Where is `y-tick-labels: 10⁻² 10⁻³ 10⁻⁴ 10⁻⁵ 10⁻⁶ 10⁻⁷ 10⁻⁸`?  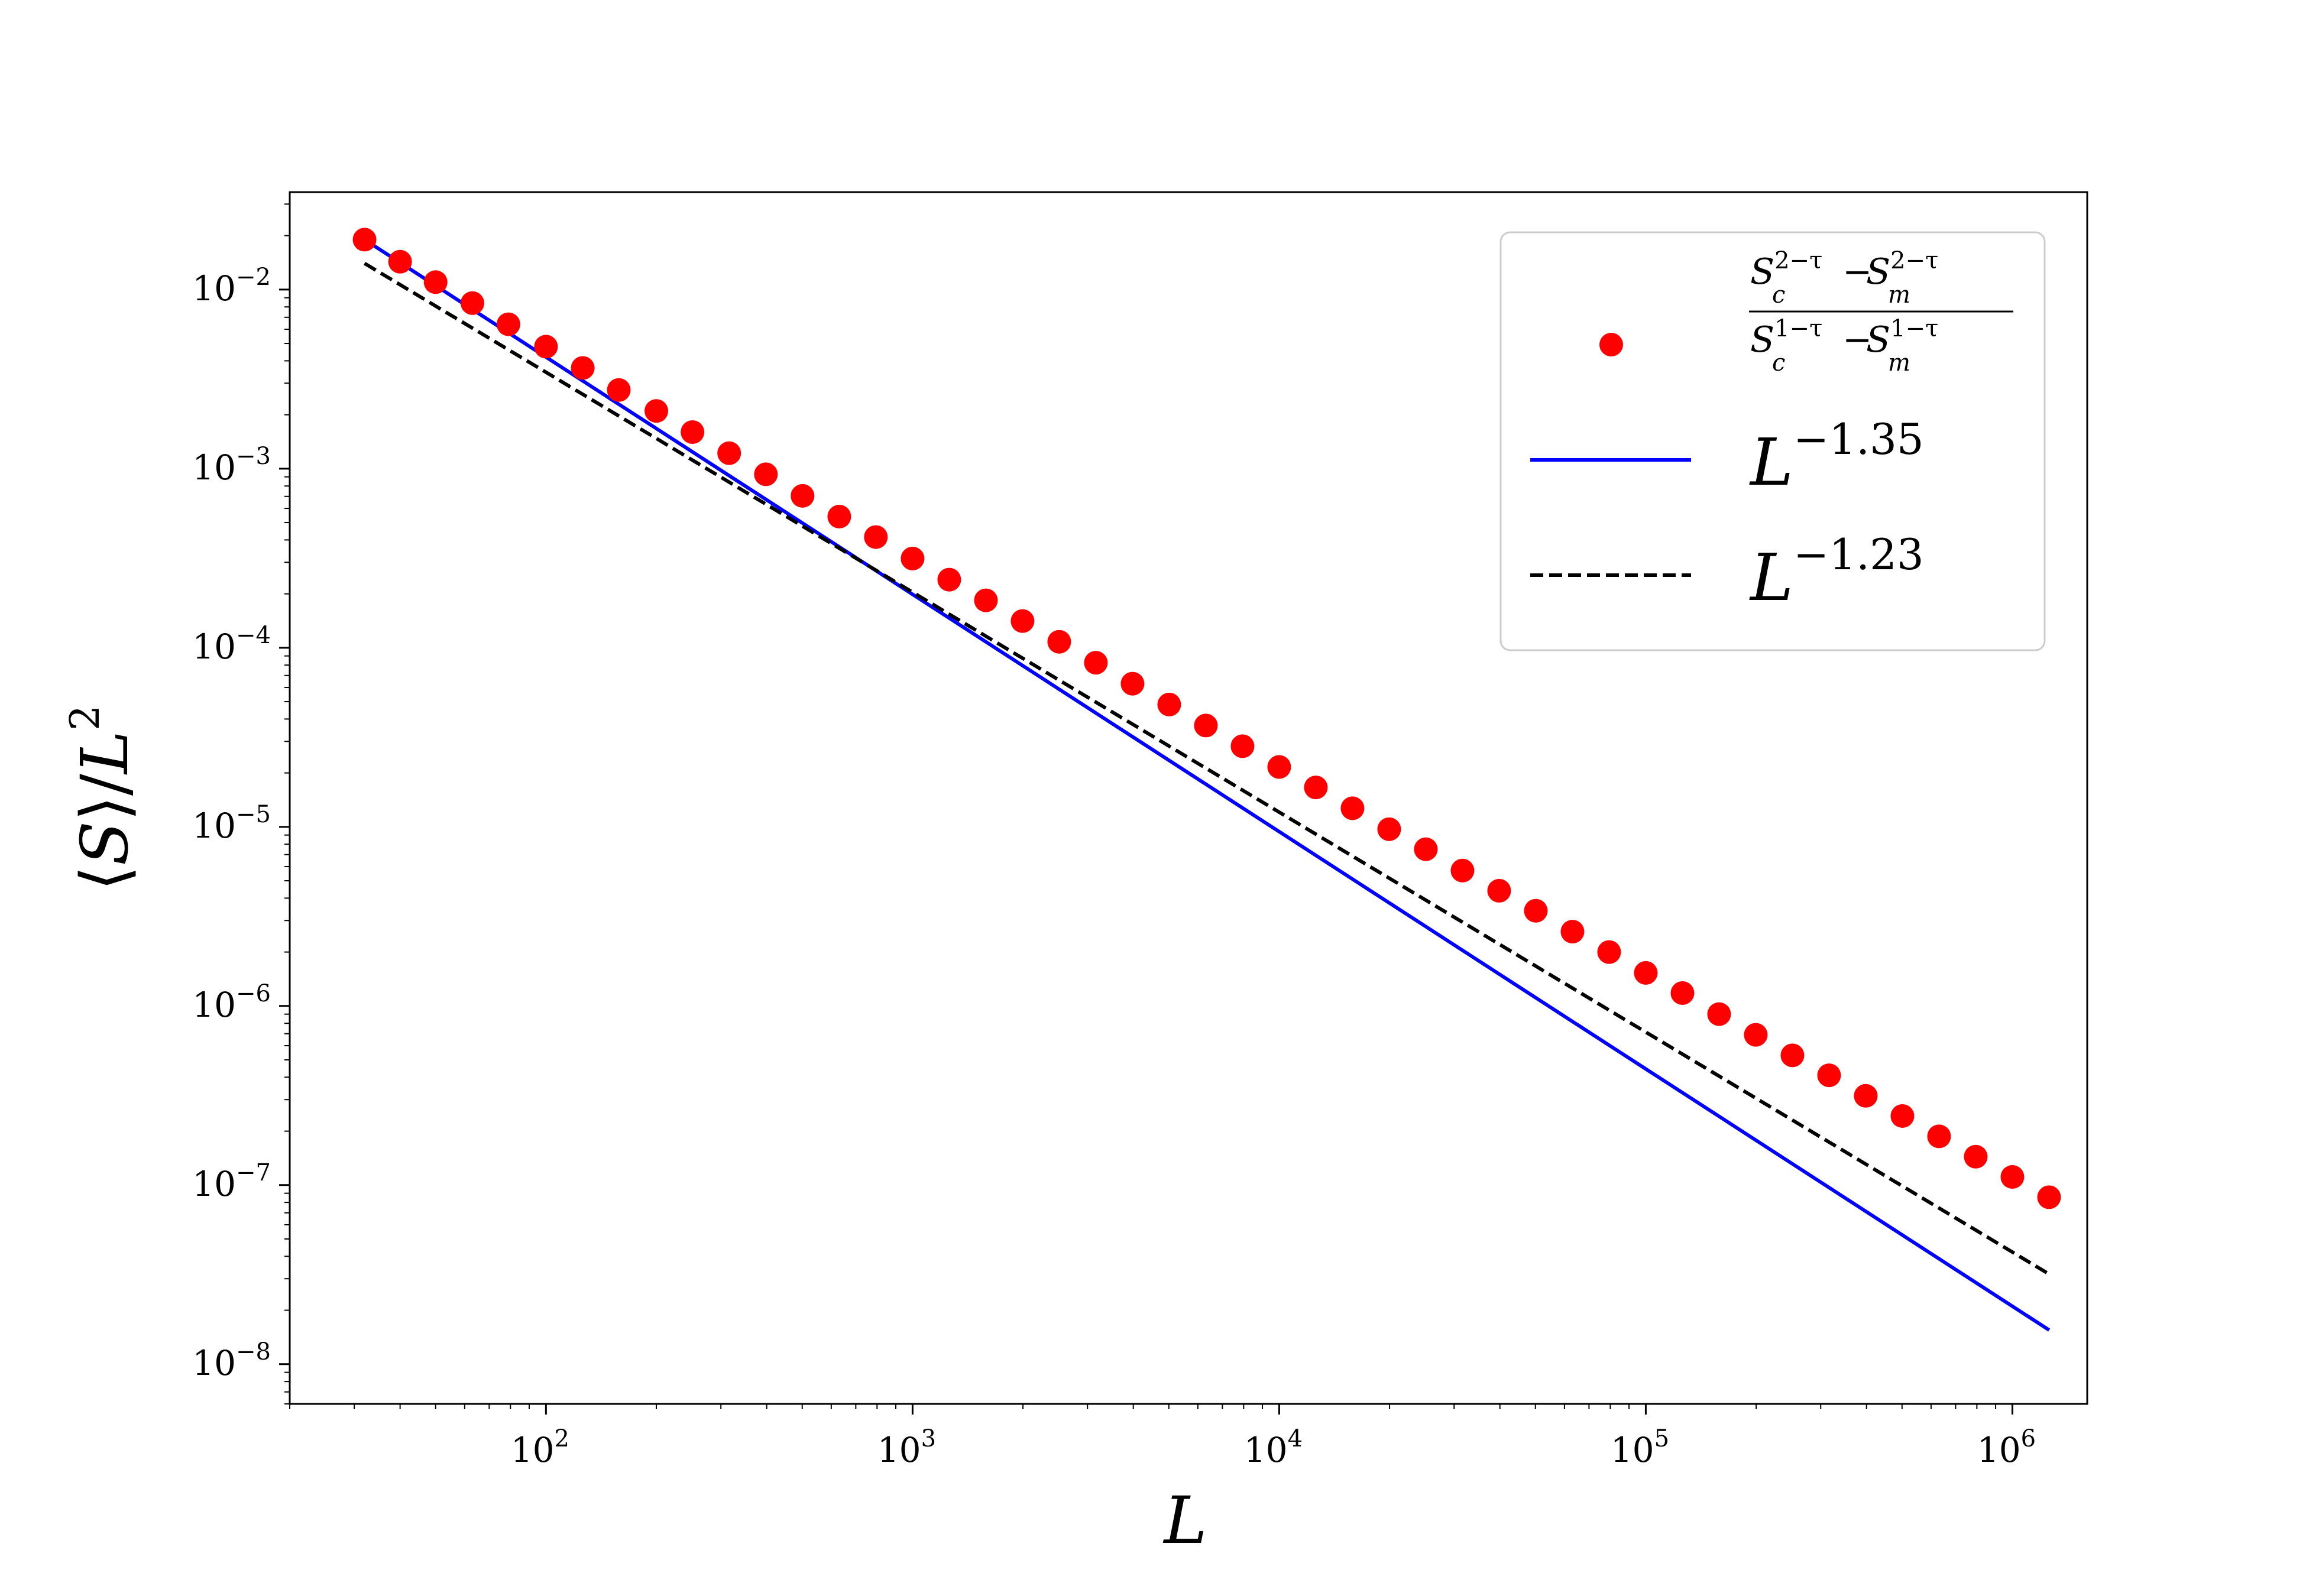
y-tick-labels: 10⁻² 10⁻³ 10⁻⁴ 10⁻⁵ 10⁻⁶ 10⁻⁷ 10⁻⁸ is located at coordinates (231, 824).